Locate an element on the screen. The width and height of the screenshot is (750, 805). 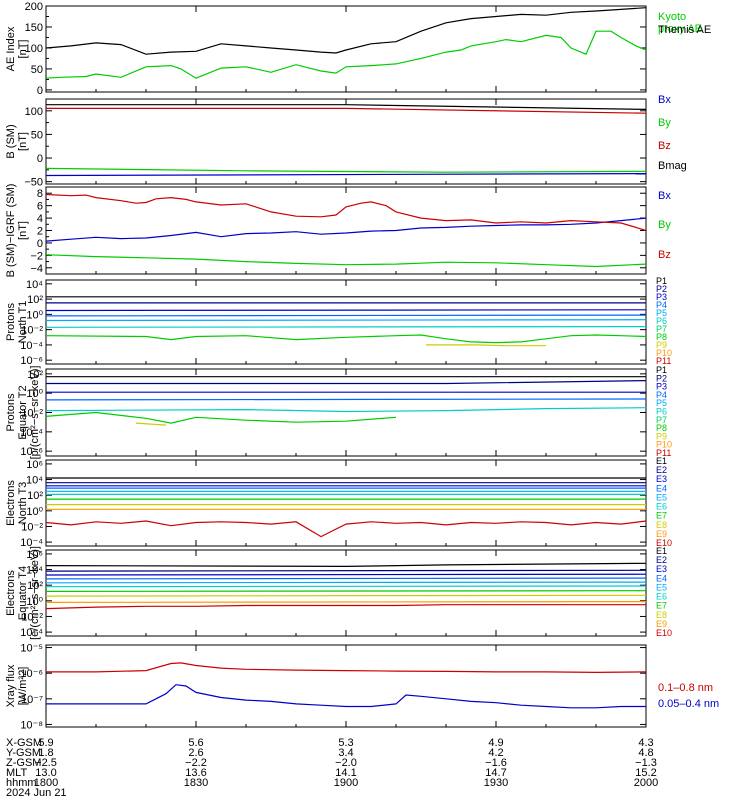
series-line-bmag is located at coordinates (346, 107).